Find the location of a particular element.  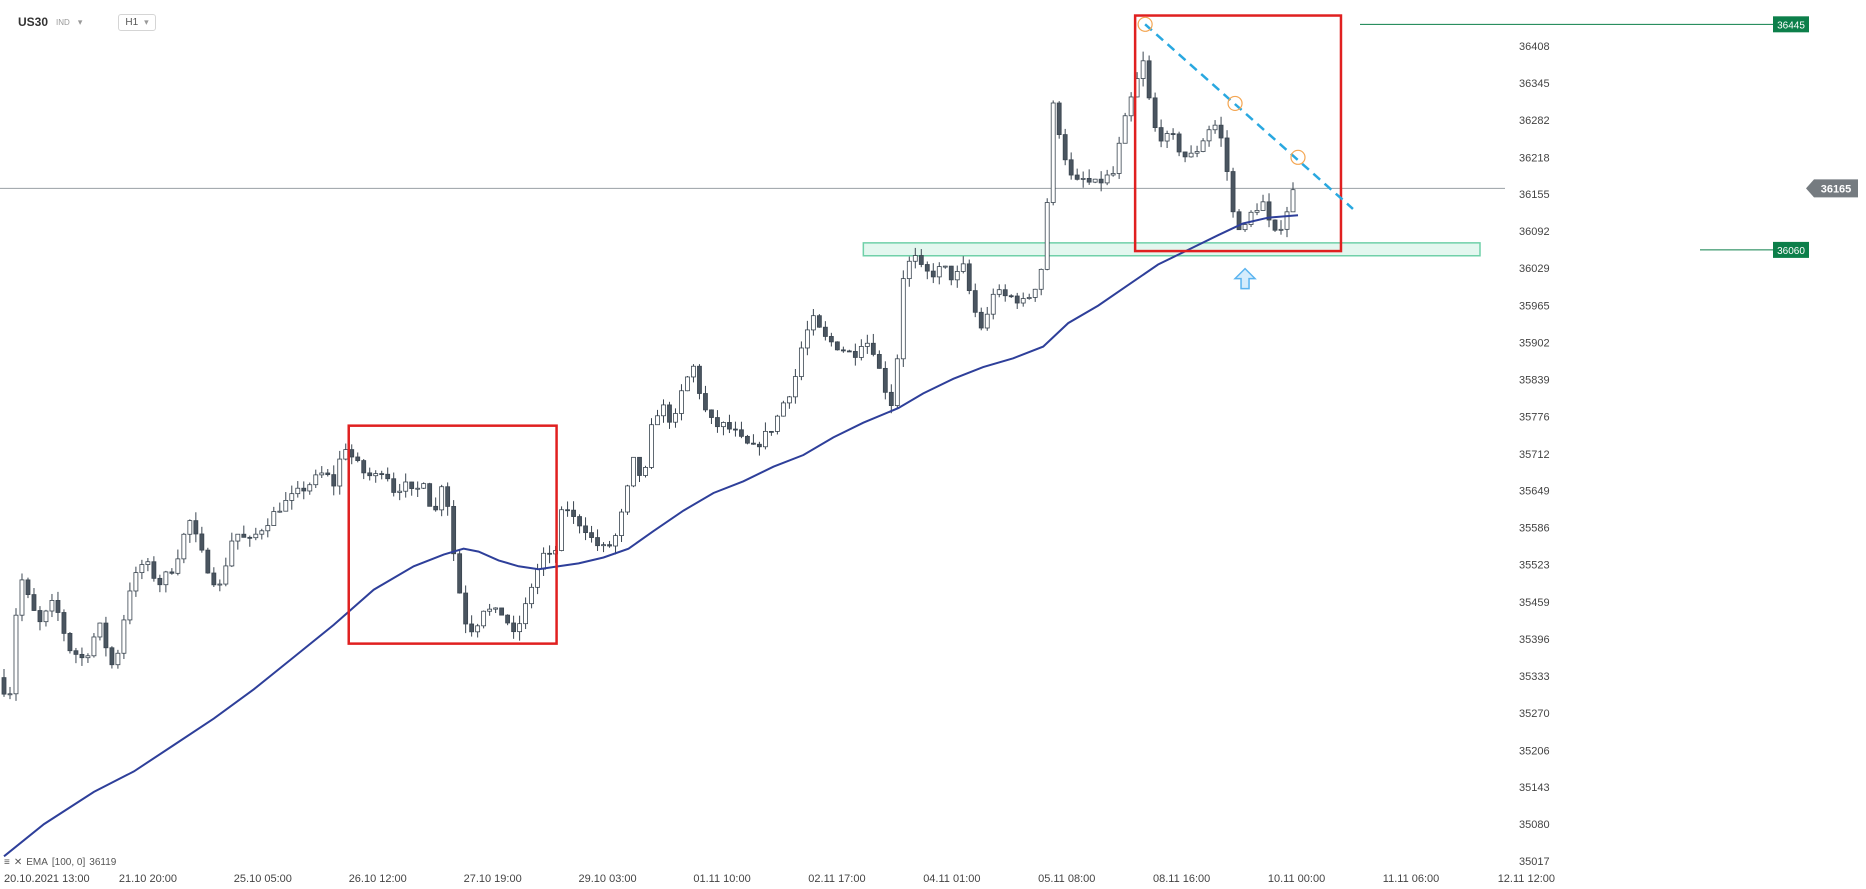

price-label-text: 36060 is located at coordinates (1791, 251).